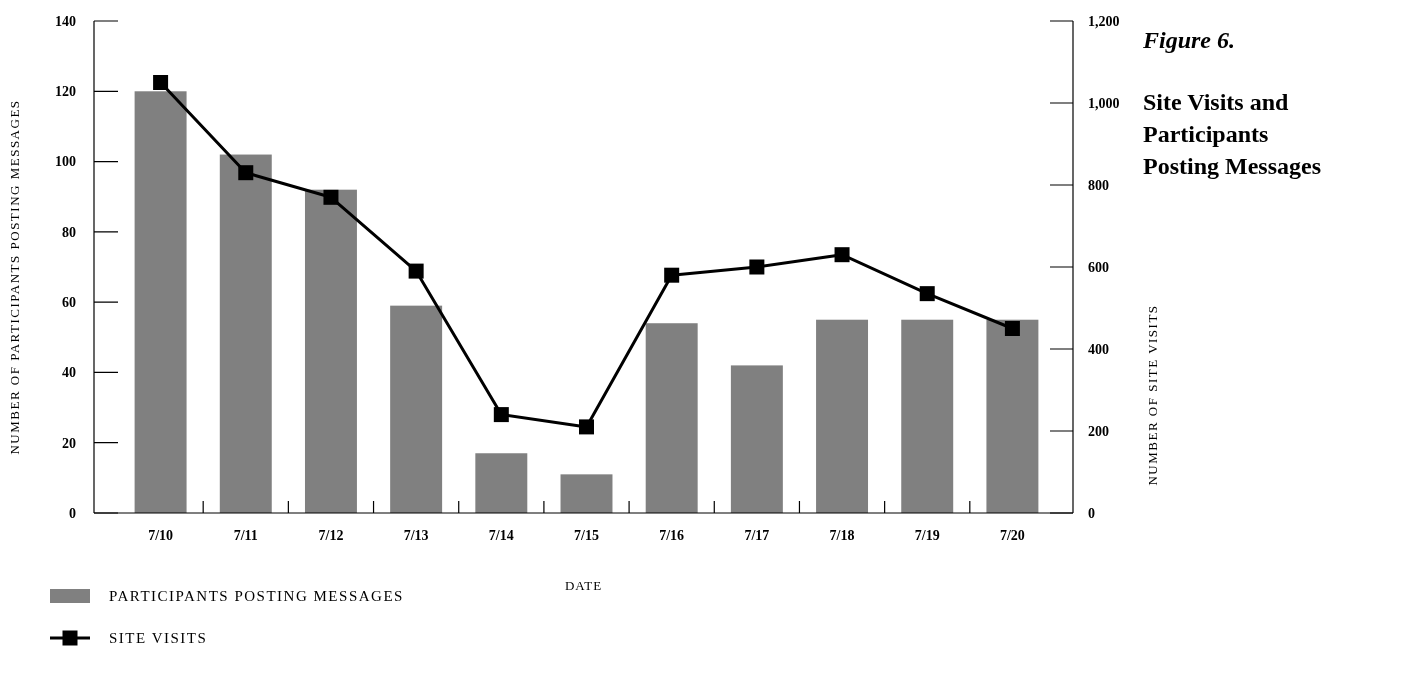  What do you see at coordinates (586, 535) in the screenshot?
I see `x-tick-label: 7/15` at bounding box center [586, 535].